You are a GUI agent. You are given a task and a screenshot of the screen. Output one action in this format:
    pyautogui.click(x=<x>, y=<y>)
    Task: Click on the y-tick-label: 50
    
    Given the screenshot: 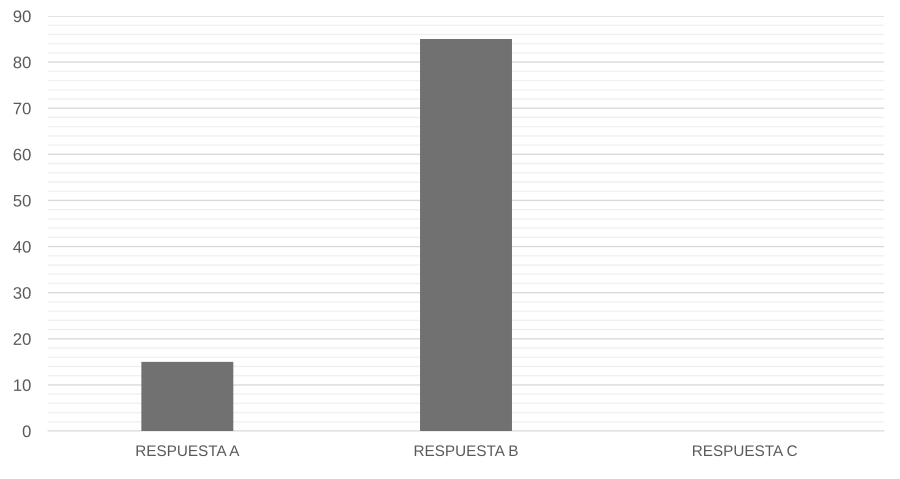 What is the action you would take?
    pyautogui.click(x=22, y=200)
    